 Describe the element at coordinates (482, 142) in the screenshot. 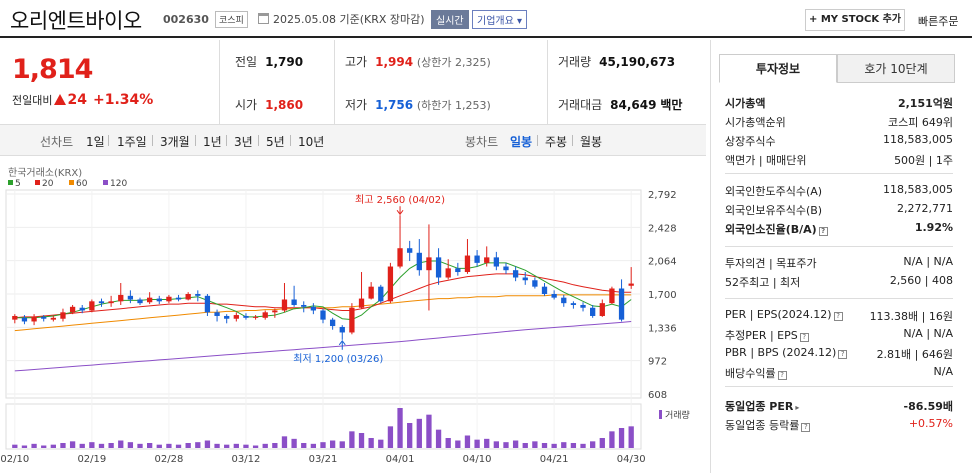

I see `tab-candle-chart: 봉차트` at that location.